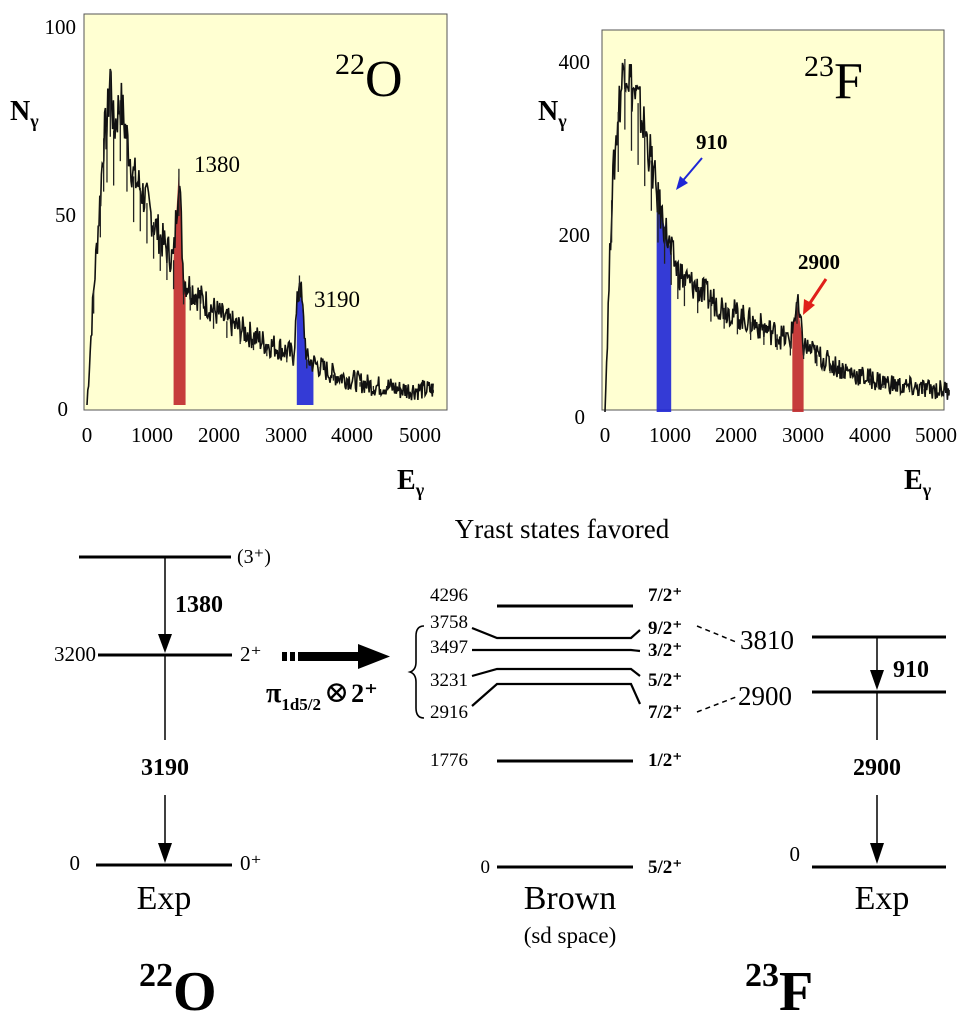  I want to click on brown-sublabel: (sd space), so click(570, 935).